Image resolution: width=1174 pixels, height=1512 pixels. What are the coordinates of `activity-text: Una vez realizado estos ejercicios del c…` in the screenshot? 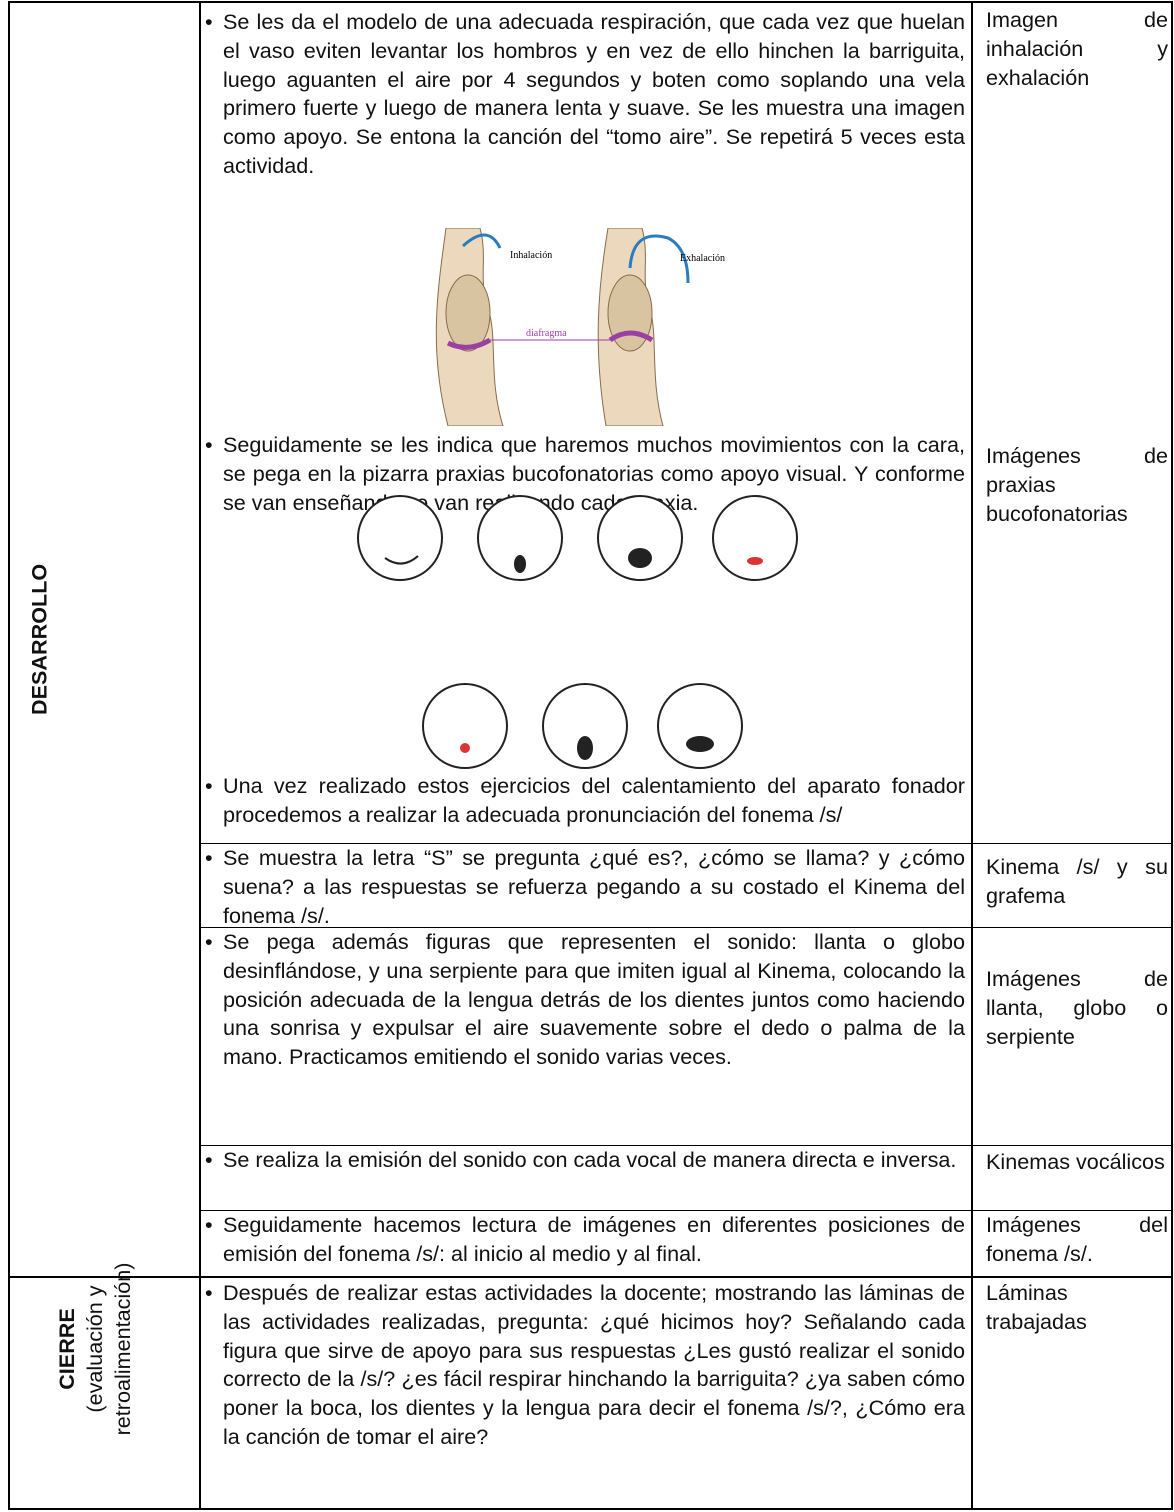 It's located at (594, 800).